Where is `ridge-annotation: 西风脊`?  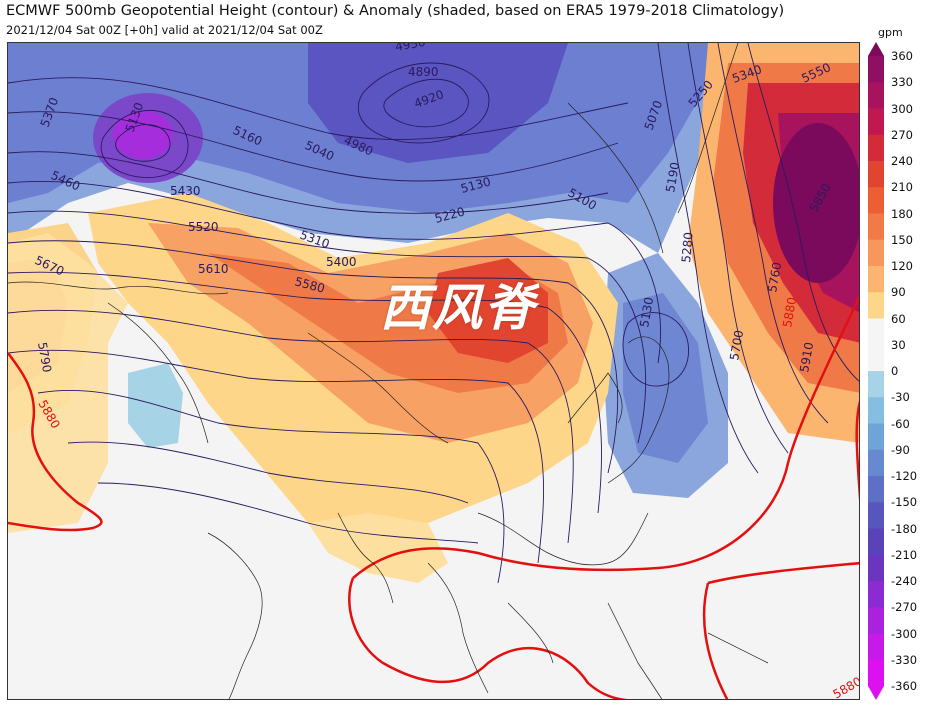
ridge-annotation: 西风脊 is located at coordinates (458, 308).